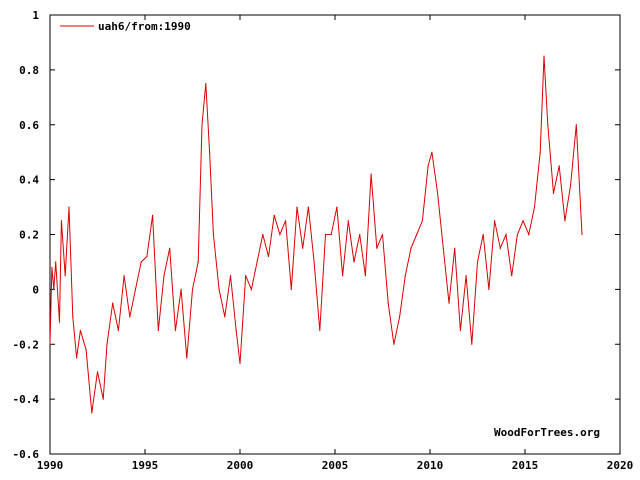  What do you see at coordinates (525, 465) in the screenshot?
I see `x-tick-label: 2015` at bounding box center [525, 465].